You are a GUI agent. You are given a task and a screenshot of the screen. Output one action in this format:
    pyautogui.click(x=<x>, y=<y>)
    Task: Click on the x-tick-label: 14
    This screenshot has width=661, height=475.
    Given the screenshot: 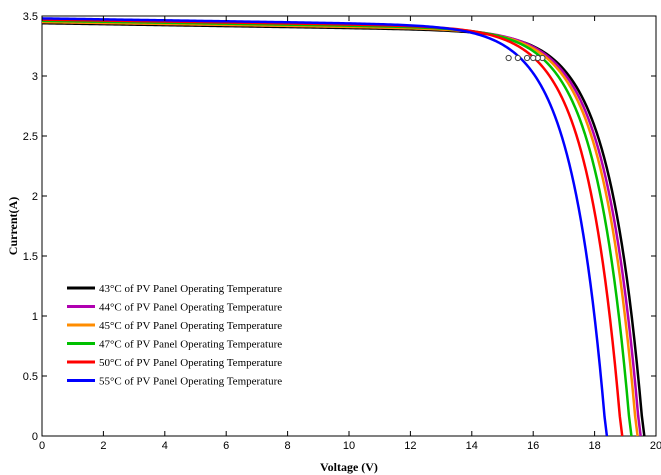 What is the action you would take?
    pyautogui.click(x=472, y=446)
    